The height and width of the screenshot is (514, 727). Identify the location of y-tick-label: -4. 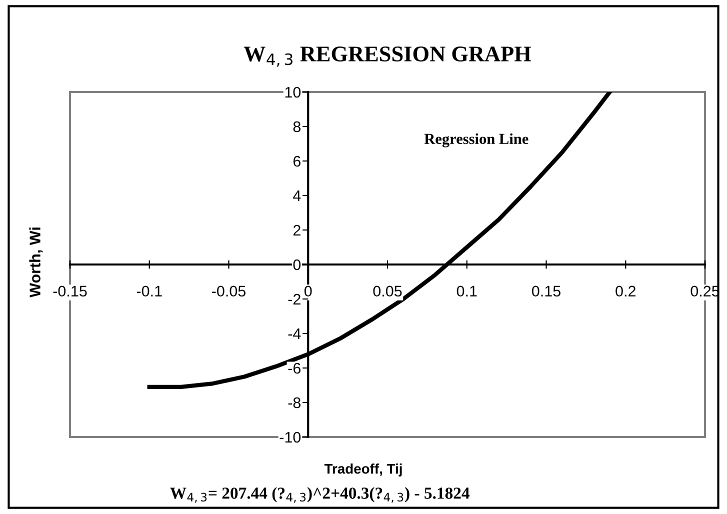
(294, 334).